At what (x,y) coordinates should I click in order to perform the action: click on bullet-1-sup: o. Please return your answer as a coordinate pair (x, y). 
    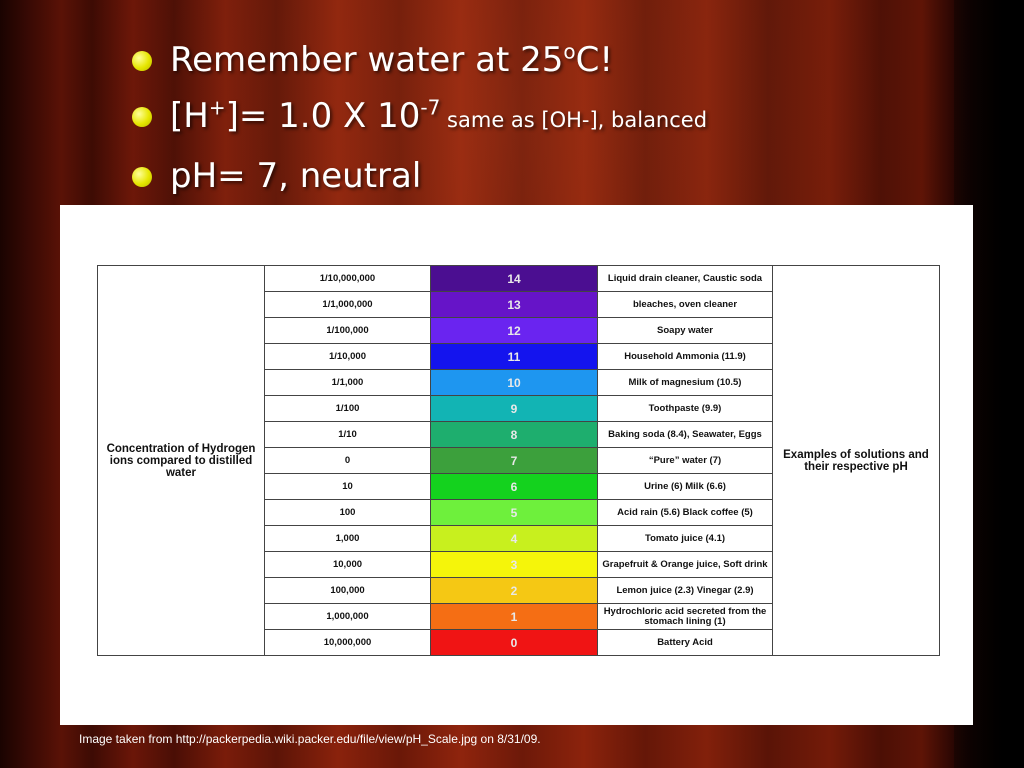
    Looking at the image, I should click on (569, 51).